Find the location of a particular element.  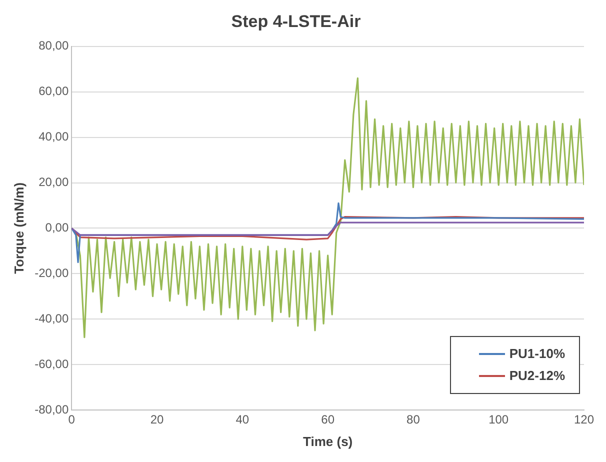

x-tick-label: 100 is located at coordinates (498, 419).